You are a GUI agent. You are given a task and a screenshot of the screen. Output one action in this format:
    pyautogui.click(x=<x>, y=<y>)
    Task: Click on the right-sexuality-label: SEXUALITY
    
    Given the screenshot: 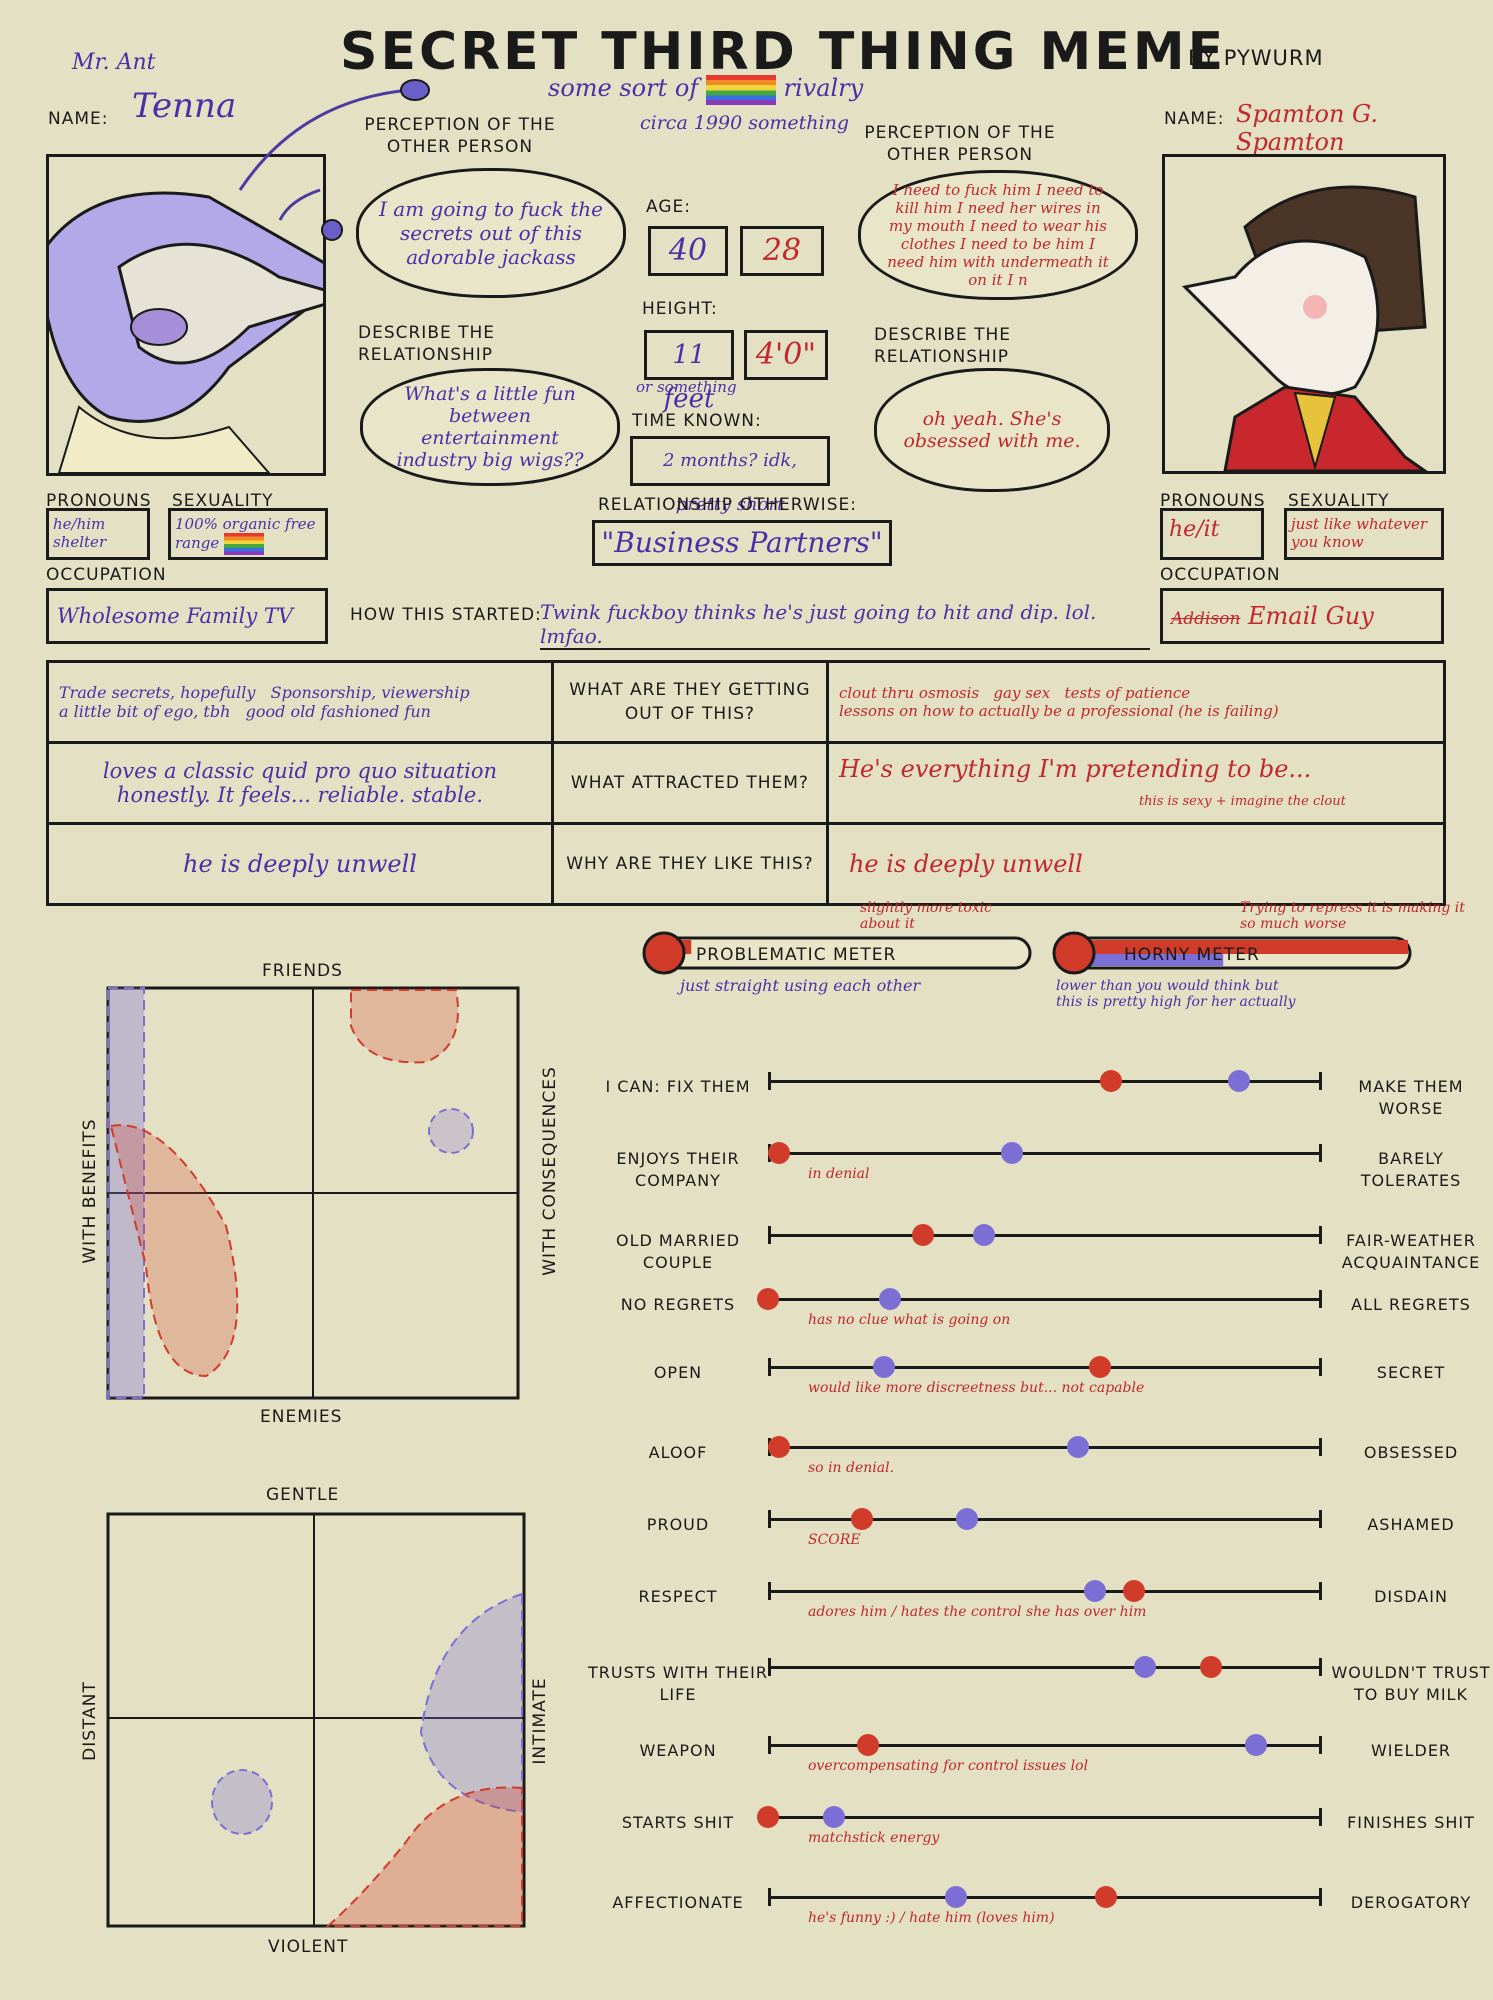 What is the action you would take?
    pyautogui.click(x=1339, y=501)
    